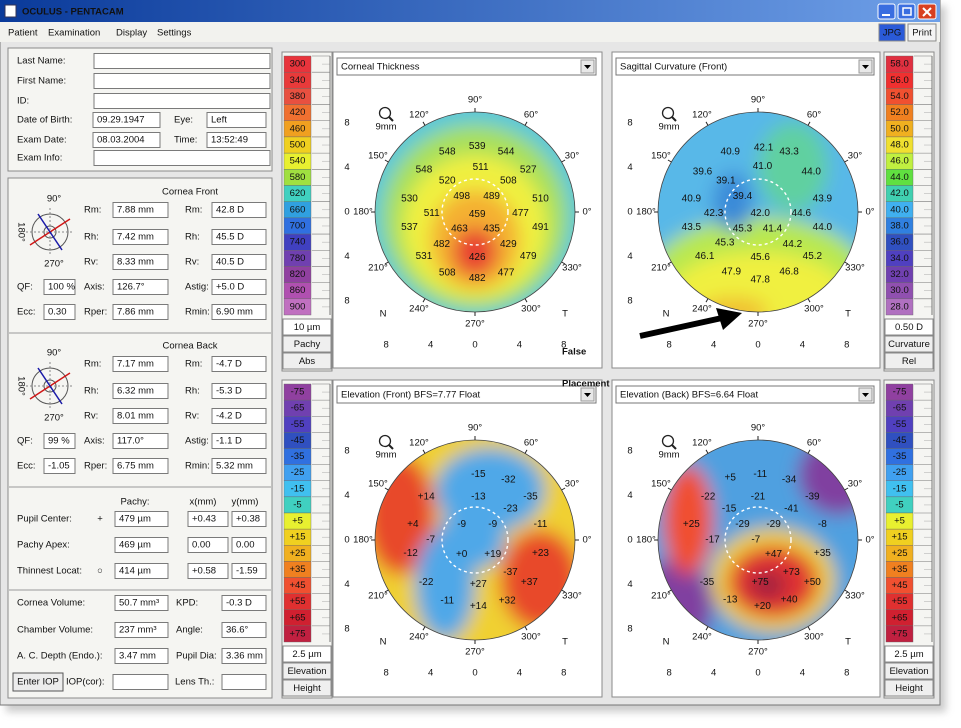 The width and height of the screenshot is (961, 728). I want to click on angle-label: 300°, so click(814, 309).